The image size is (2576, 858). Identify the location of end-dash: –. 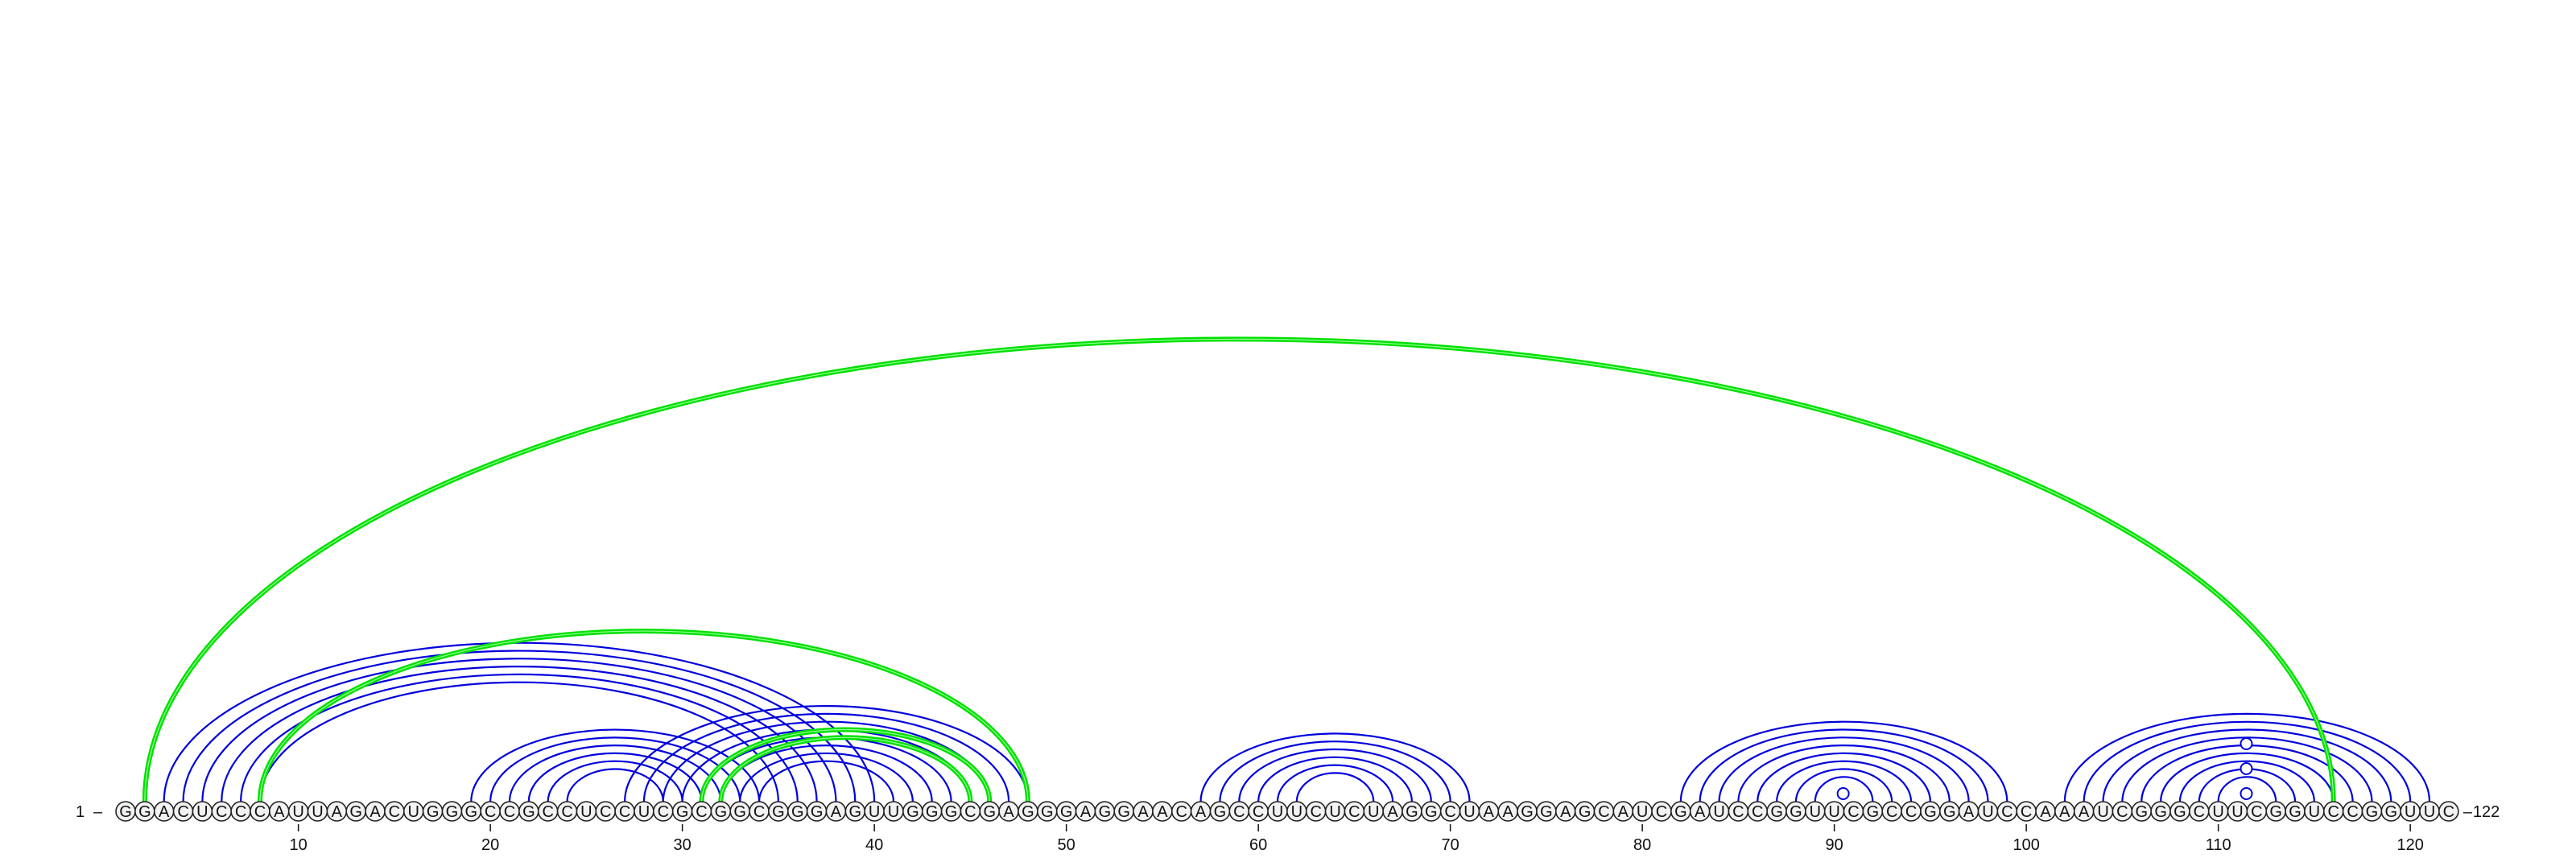
(2468, 812).